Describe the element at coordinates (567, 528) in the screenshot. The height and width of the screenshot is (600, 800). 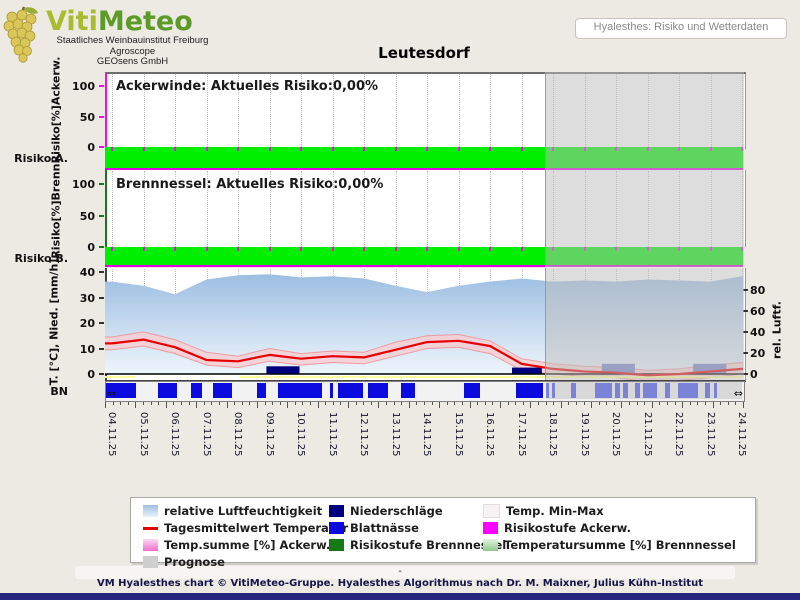
I see `legend-label: Risikostufe Ackerw.` at that location.